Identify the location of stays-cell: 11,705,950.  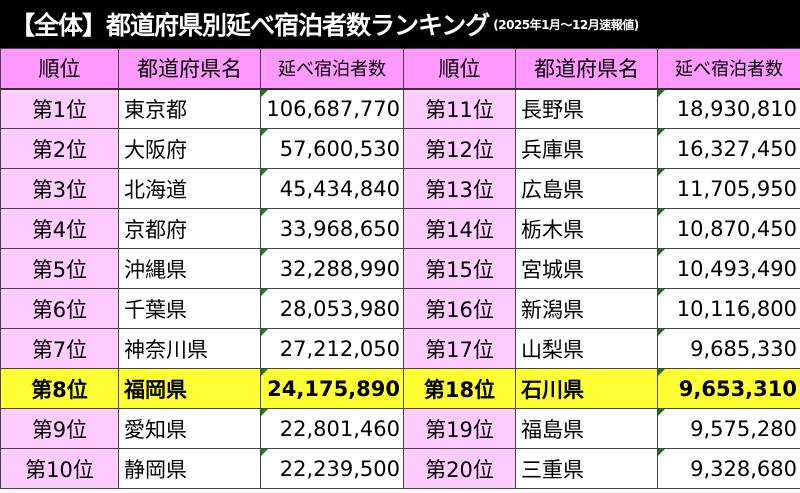
(728, 188).